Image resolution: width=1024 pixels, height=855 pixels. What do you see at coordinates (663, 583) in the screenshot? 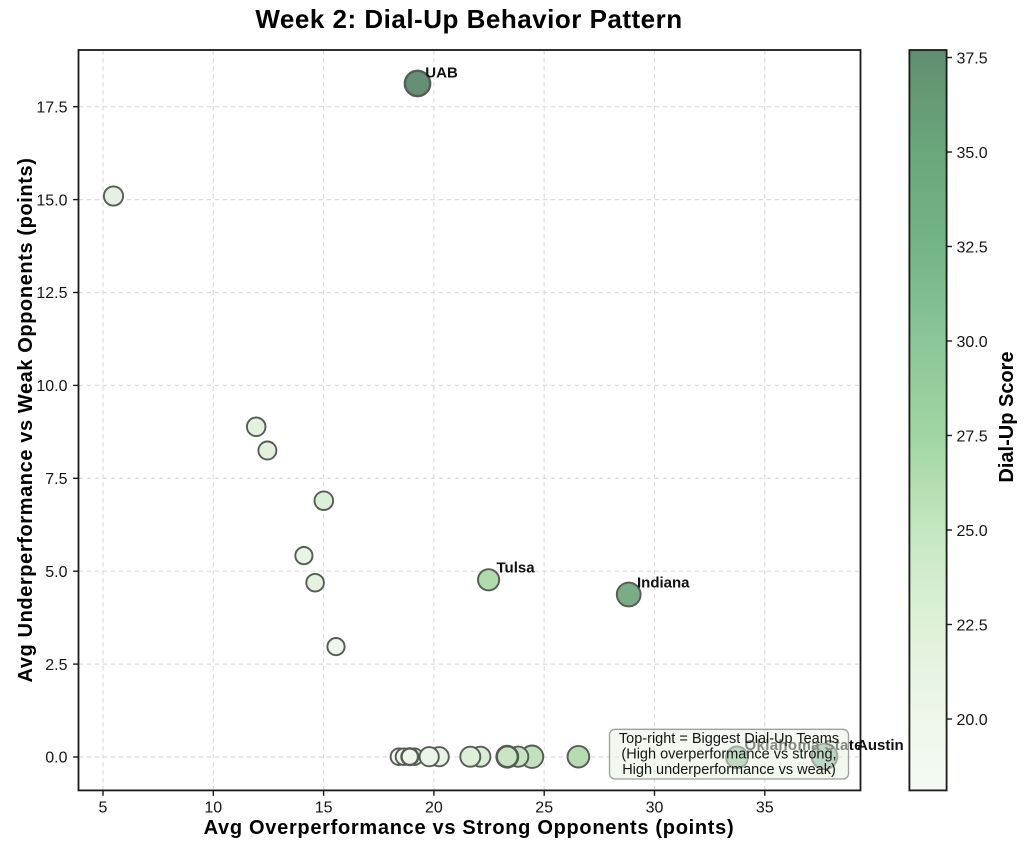
I see `svg-text: Indiana` at bounding box center [663, 583].